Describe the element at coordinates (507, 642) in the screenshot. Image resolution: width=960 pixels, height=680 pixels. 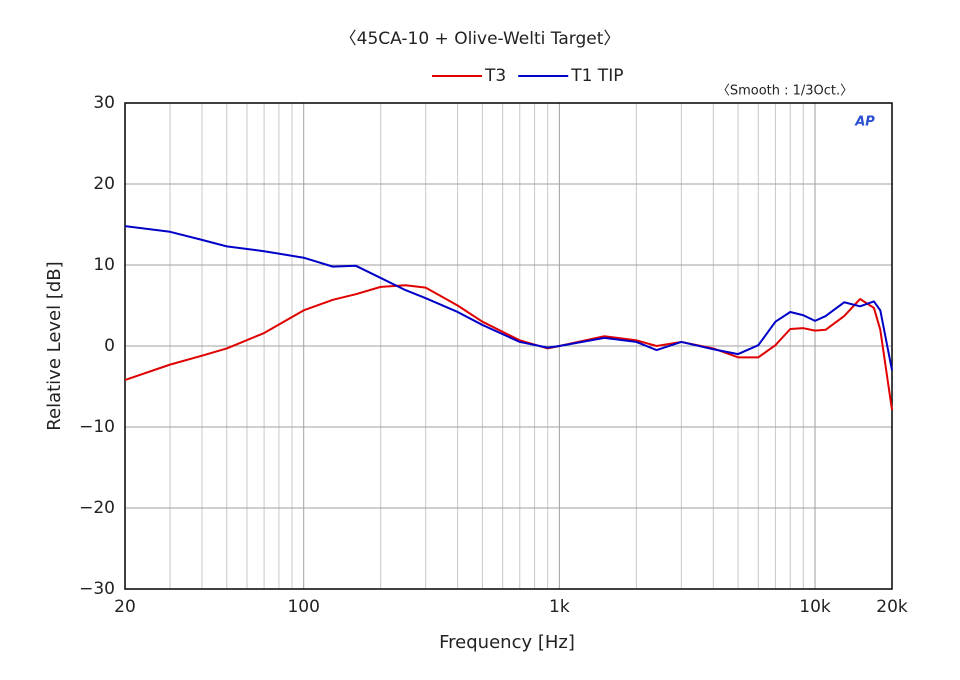
I see `x-axis-label: Frequency [Hz]` at that location.